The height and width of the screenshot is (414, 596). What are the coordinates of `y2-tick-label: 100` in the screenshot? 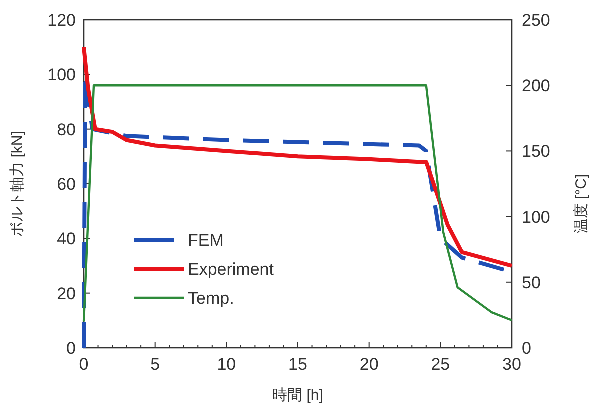 It's located at (536, 217).